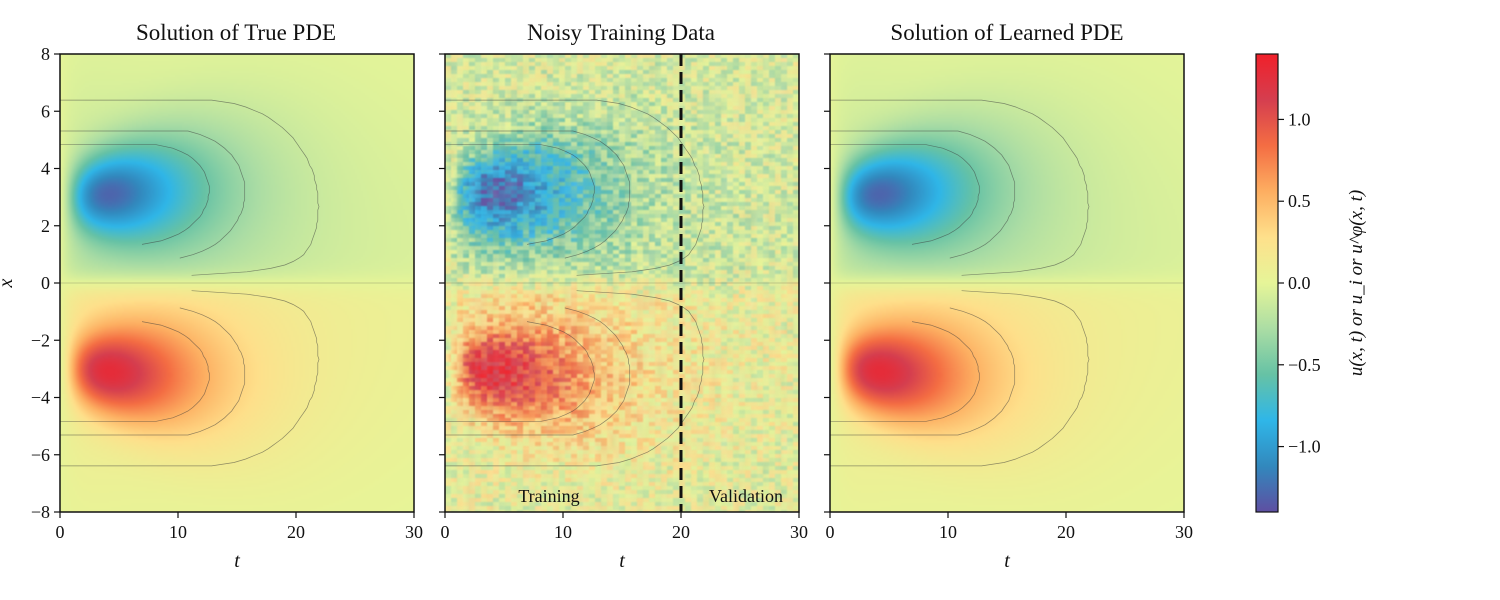 This screenshot has height=600, width=1500. What do you see at coordinates (40, 340) in the screenshot?
I see `y-tick-label: −2` at bounding box center [40, 340].